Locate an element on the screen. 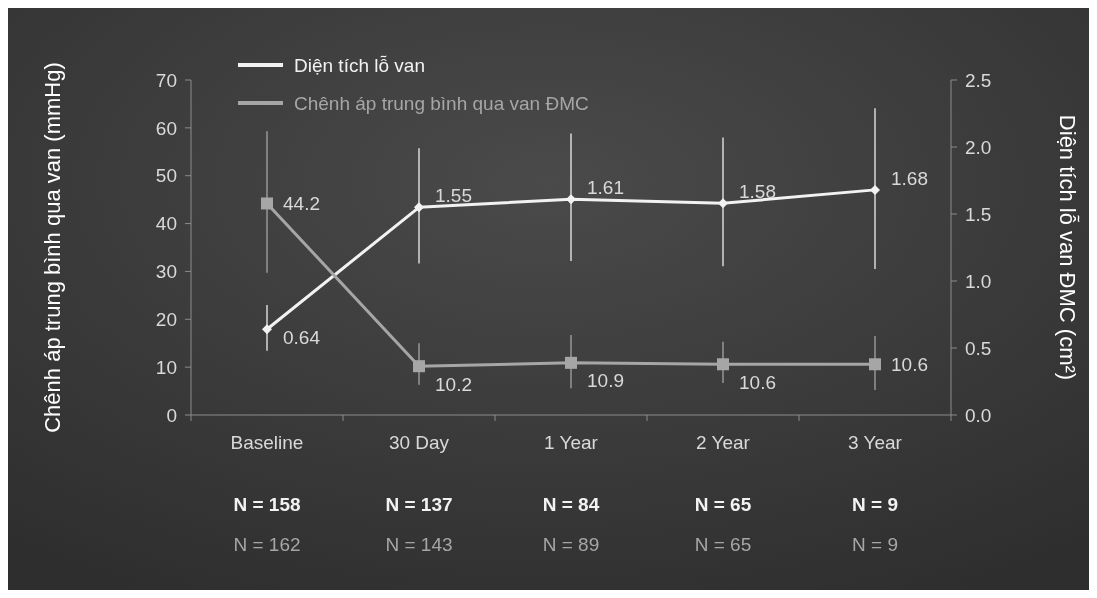 This screenshot has width=1097, height=598. y-tick-label: 40 is located at coordinates (166, 224).